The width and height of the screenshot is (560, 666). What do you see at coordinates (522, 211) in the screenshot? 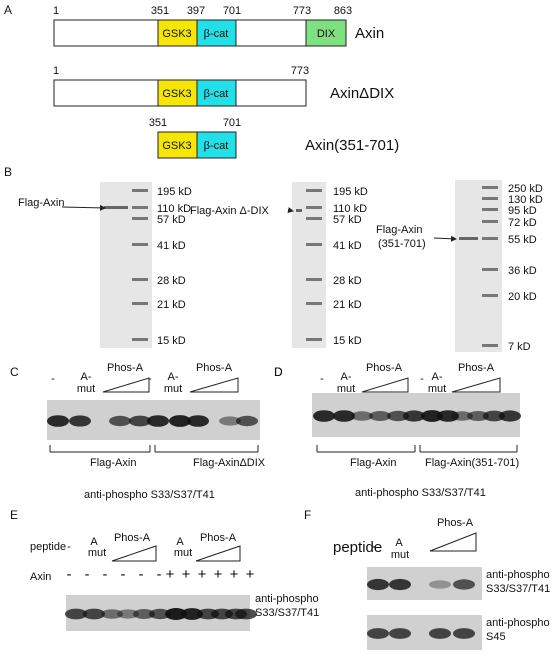
I see `marker: 95 kD` at bounding box center [522, 211].